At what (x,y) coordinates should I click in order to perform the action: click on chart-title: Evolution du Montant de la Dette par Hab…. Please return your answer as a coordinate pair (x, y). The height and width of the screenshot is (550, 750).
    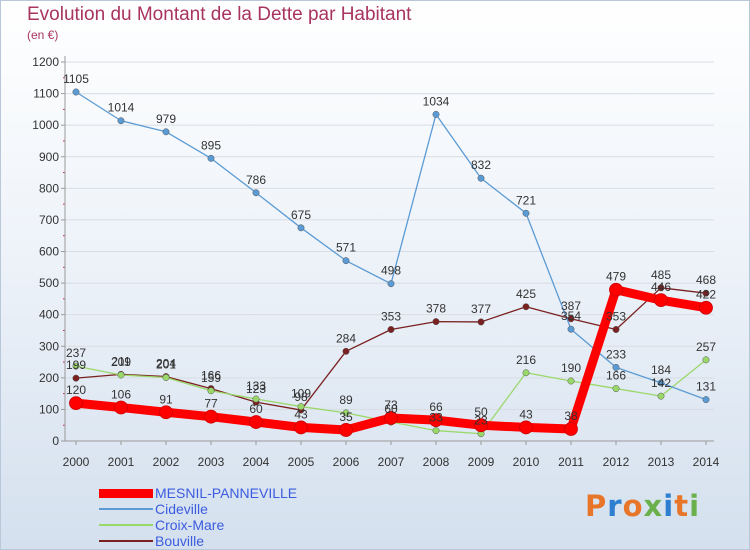
    Looking at the image, I should click on (219, 14).